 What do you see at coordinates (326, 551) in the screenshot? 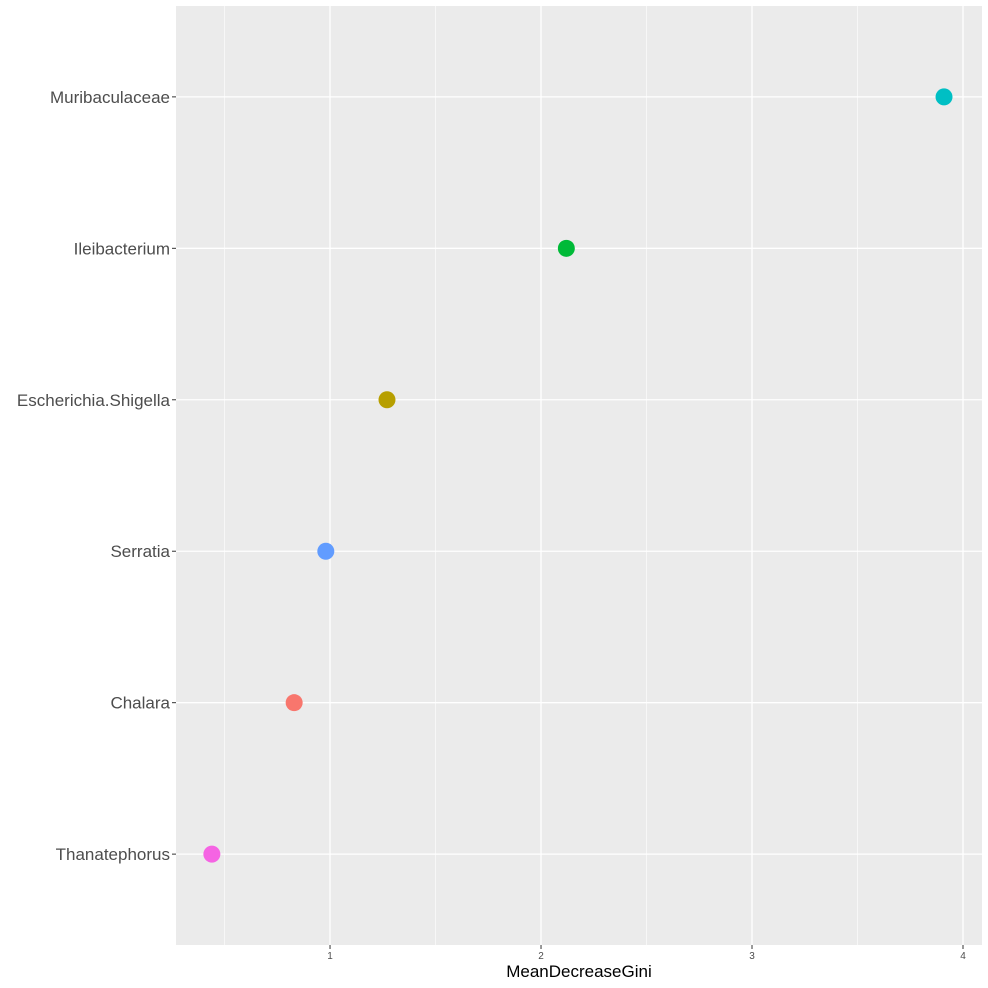
I see `point-serratia` at bounding box center [326, 551].